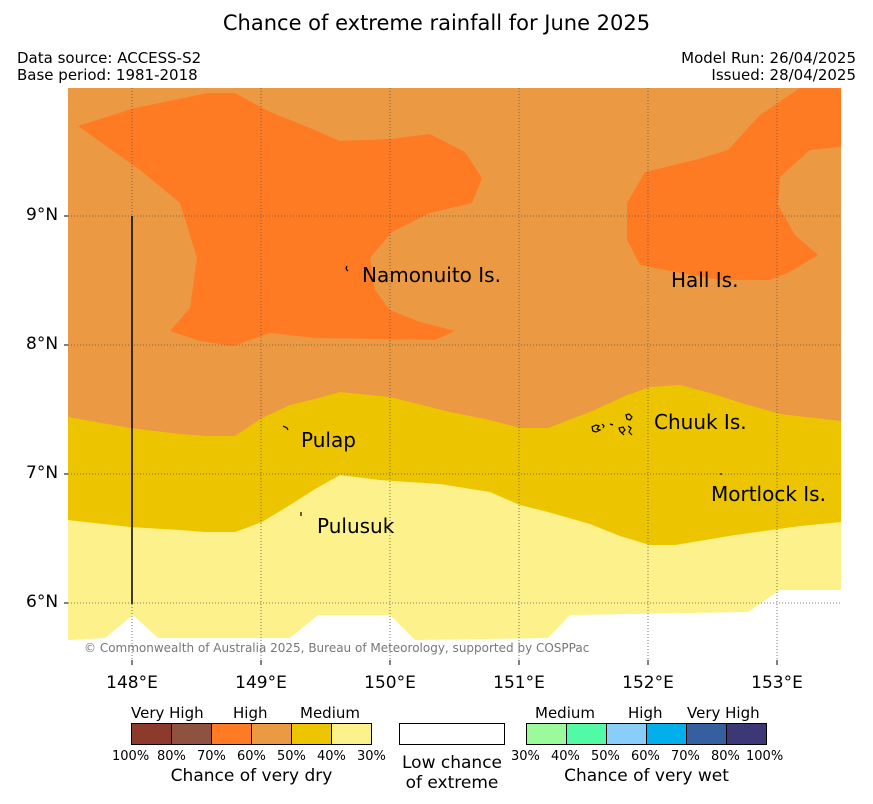  Describe the element at coordinates (525, 756) in the screenshot. I see `wet-pct-30: 30%` at that location.